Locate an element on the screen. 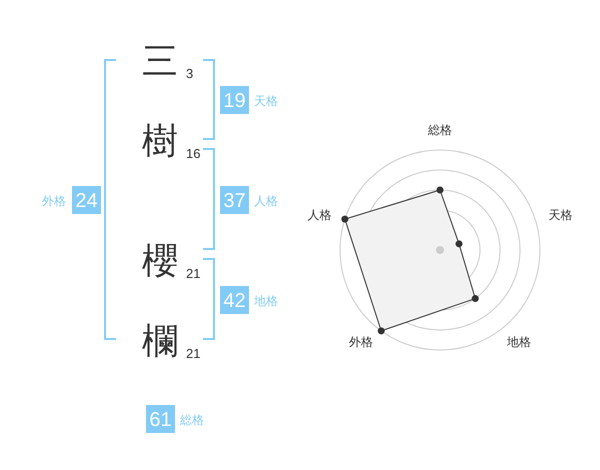 This screenshot has width=600, height=470. spoke-label: 天格 is located at coordinates (560, 215).